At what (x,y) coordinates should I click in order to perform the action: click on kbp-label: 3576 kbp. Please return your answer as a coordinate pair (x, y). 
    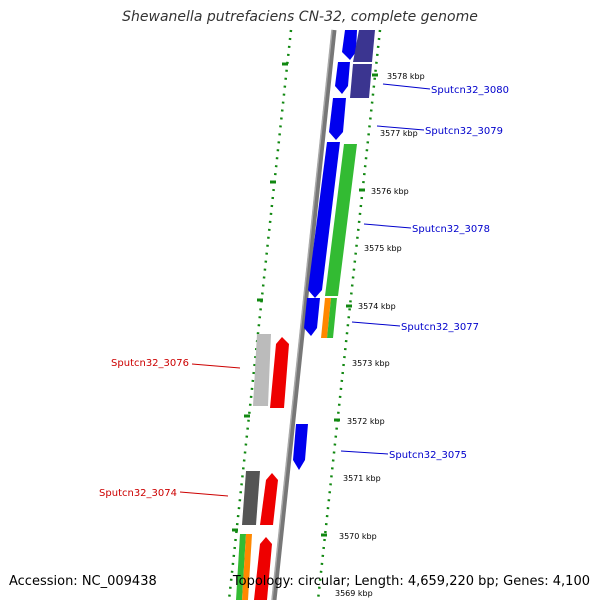
    Looking at the image, I should click on (390, 191).